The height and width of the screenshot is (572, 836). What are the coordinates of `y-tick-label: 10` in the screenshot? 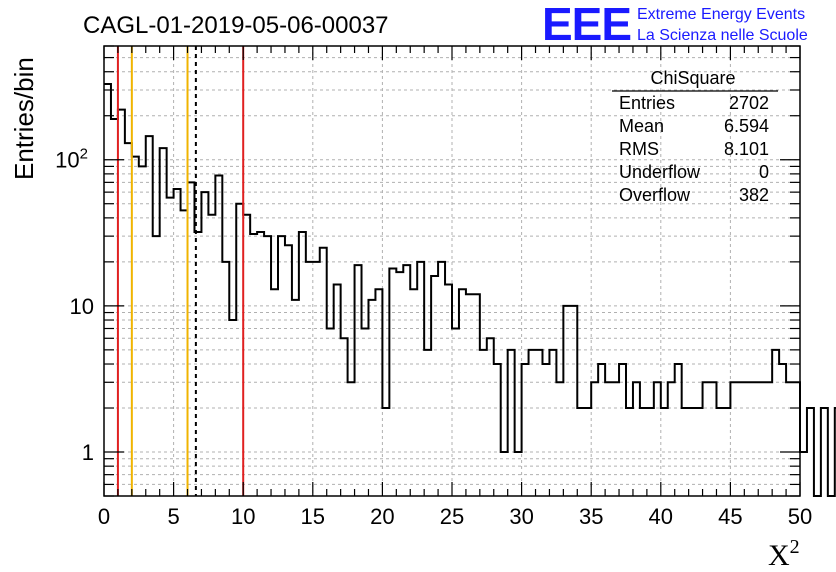 It's located at (82, 306).